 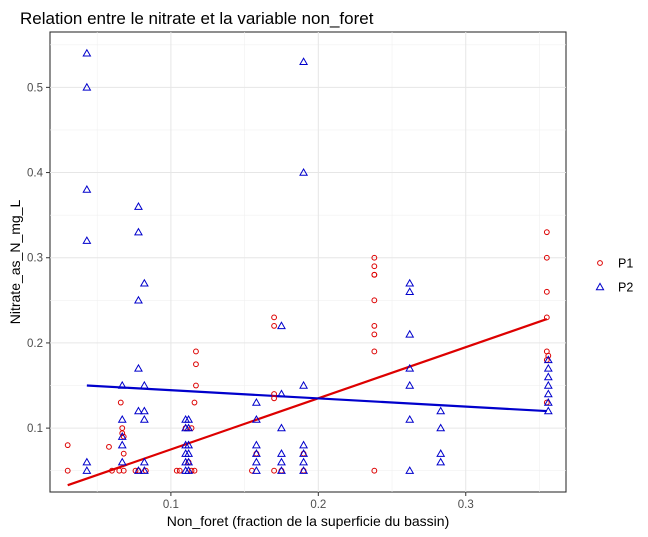 I want to click on x-tick-label: 0.3, so click(x=466, y=505).